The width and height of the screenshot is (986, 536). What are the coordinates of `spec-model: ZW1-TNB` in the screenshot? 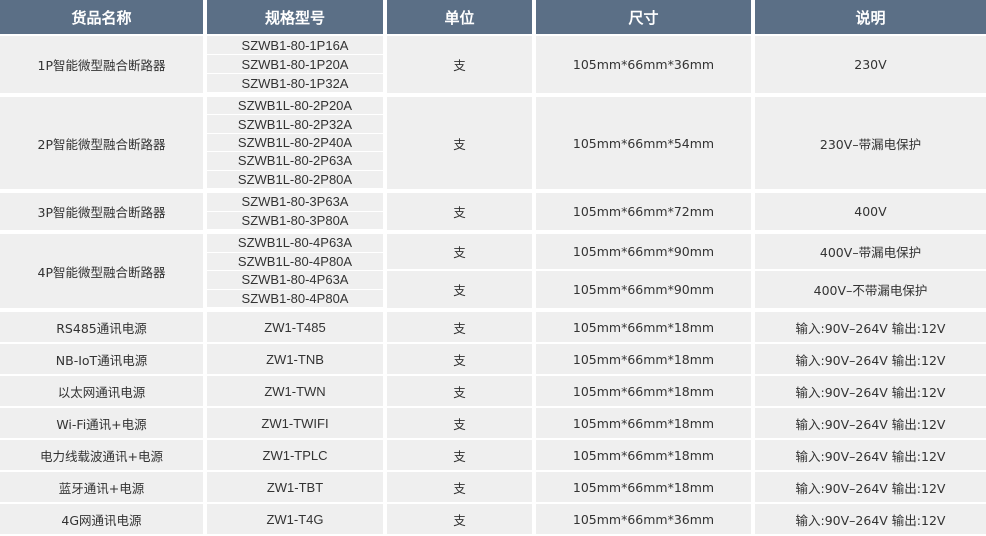 It's located at (295, 359).